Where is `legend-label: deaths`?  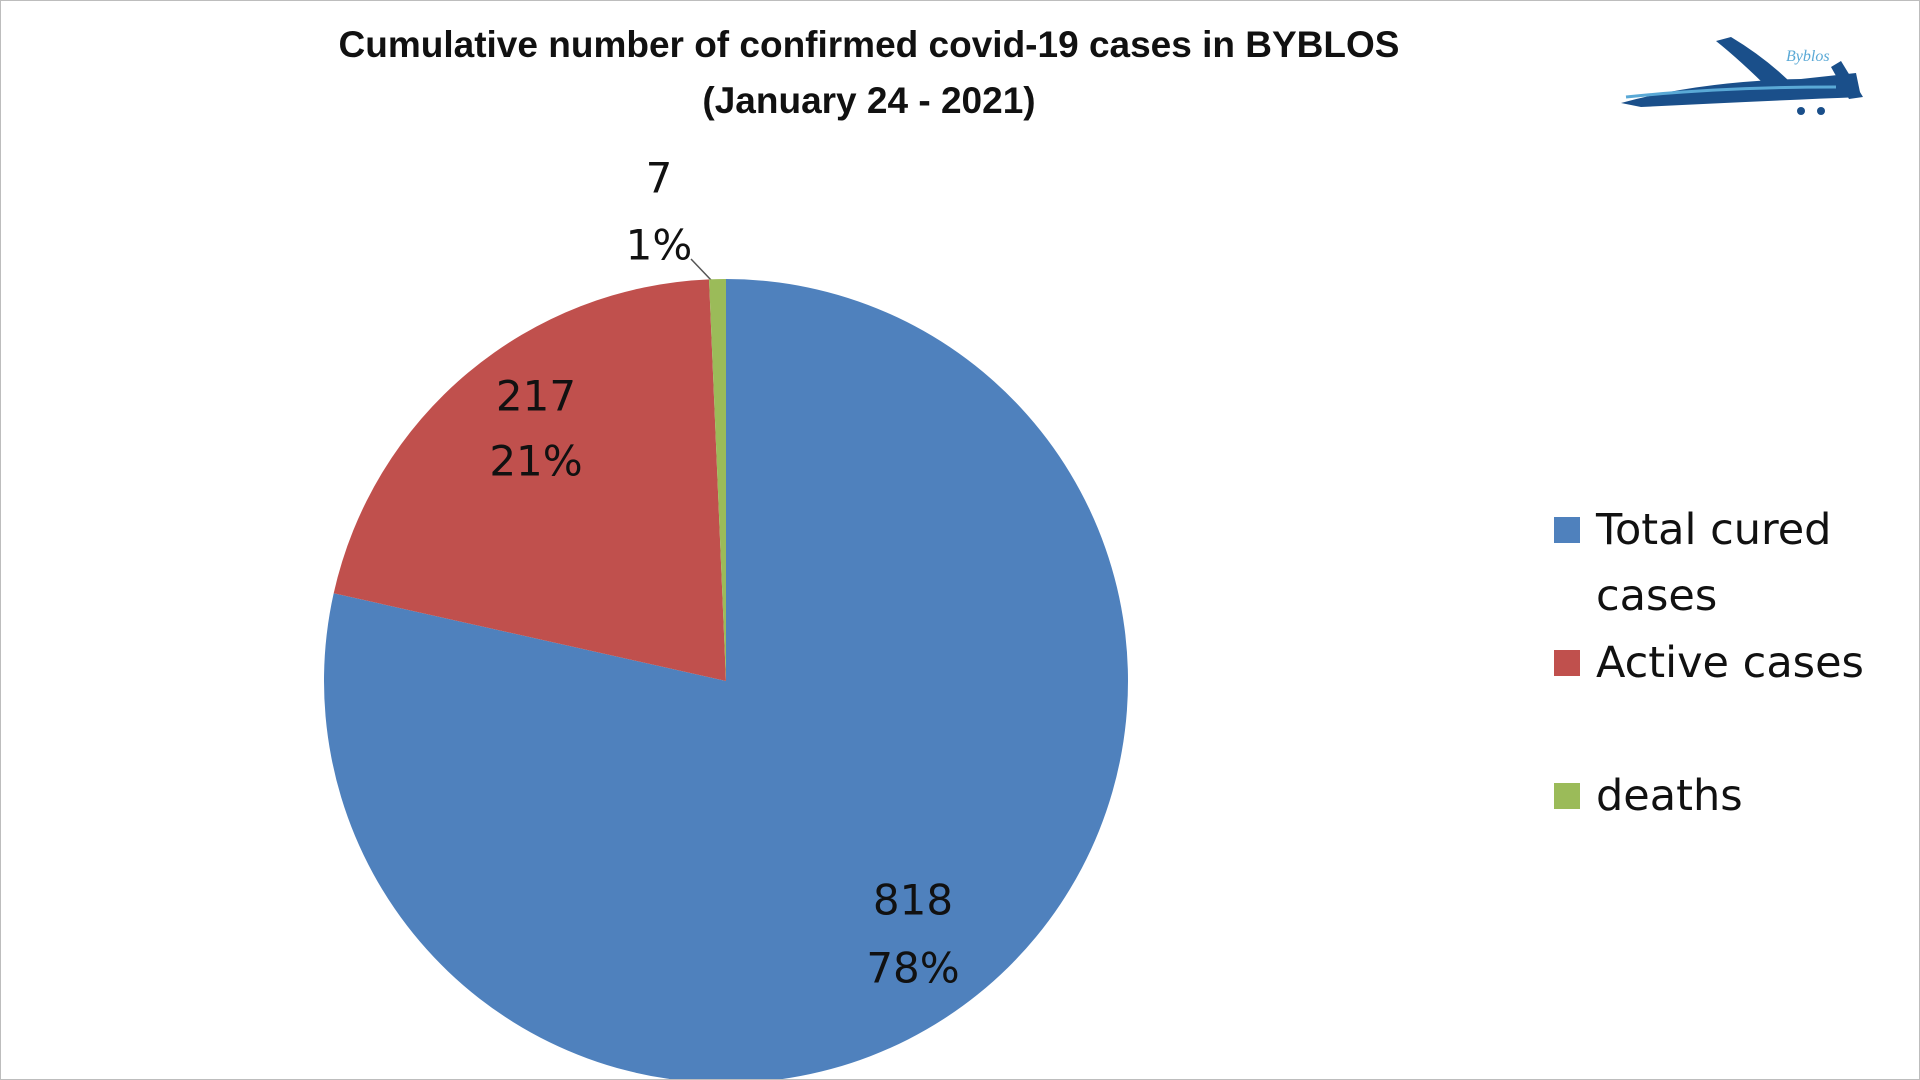 legend-label: deaths is located at coordinates (1669, 796).